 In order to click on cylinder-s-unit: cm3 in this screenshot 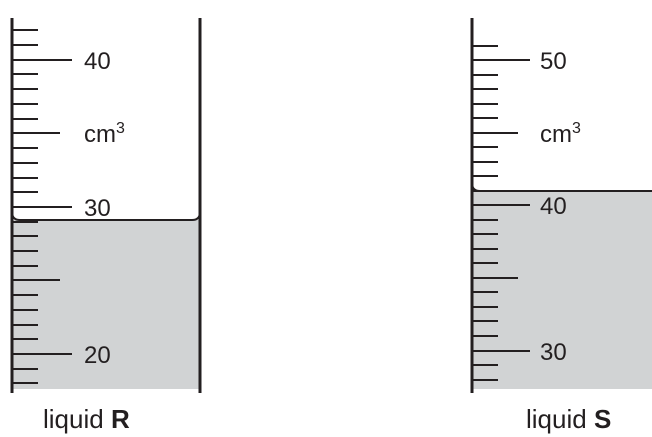, I will do `click(560, 134)`.